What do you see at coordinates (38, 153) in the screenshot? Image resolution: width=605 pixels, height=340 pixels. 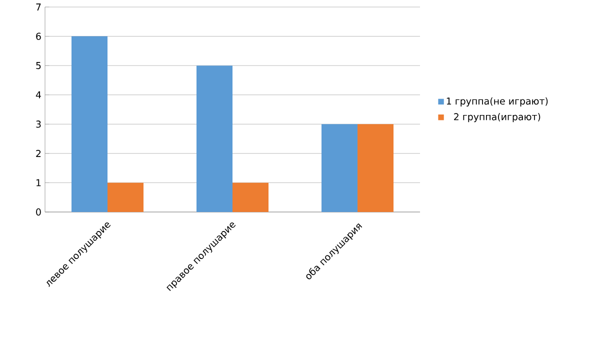 I see `y-tick-label: 2` at bounding box center [38, 153].